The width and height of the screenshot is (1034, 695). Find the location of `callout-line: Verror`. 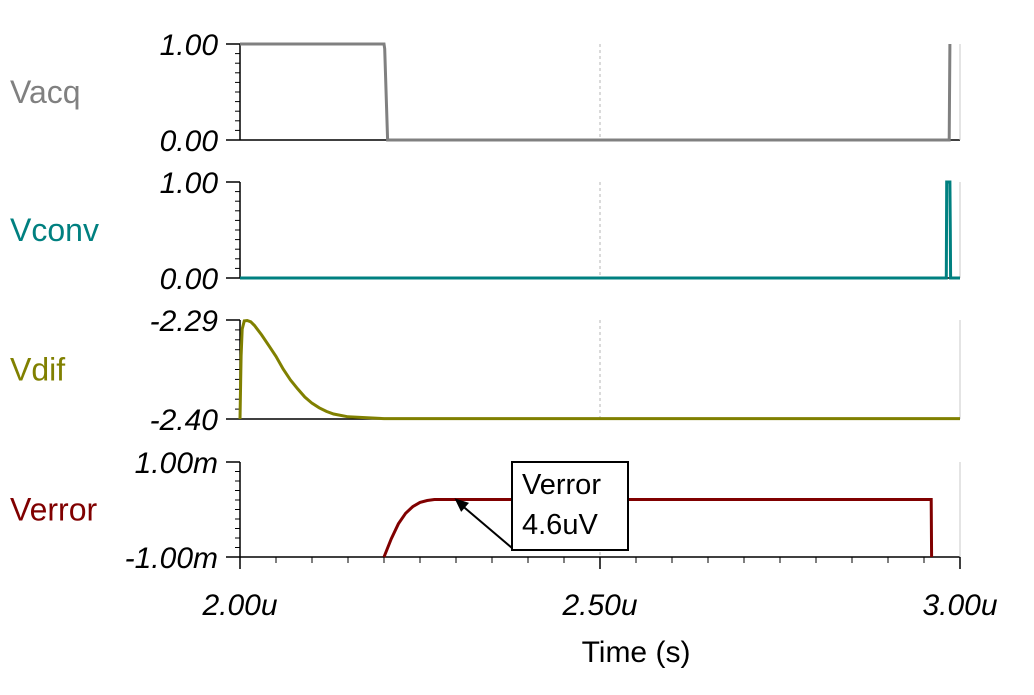

callout-line: Verror is located at coordinates (561, 485).